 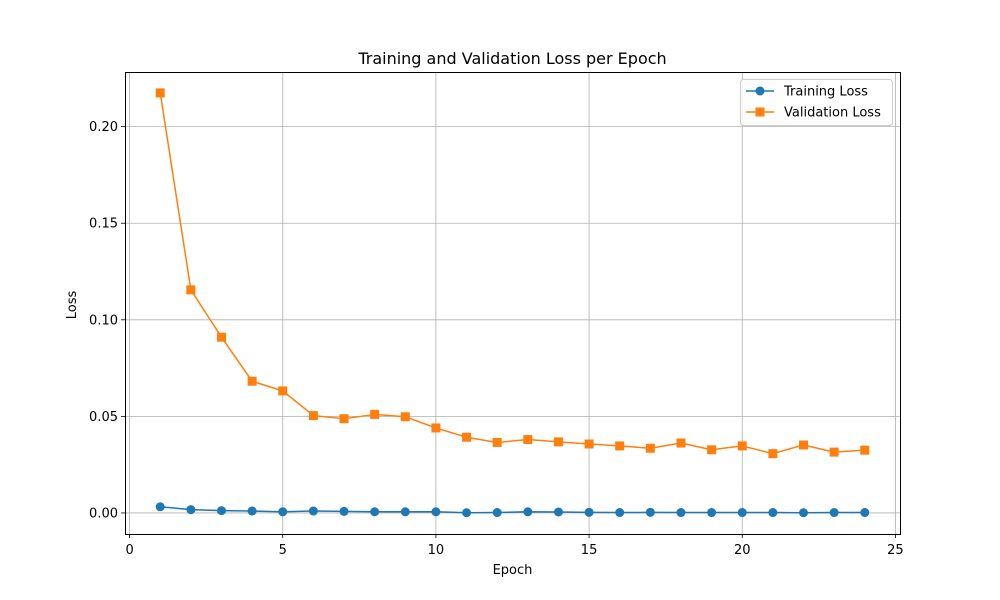 I want to click on x-tick-label: 15, so click(x=589, y=550).